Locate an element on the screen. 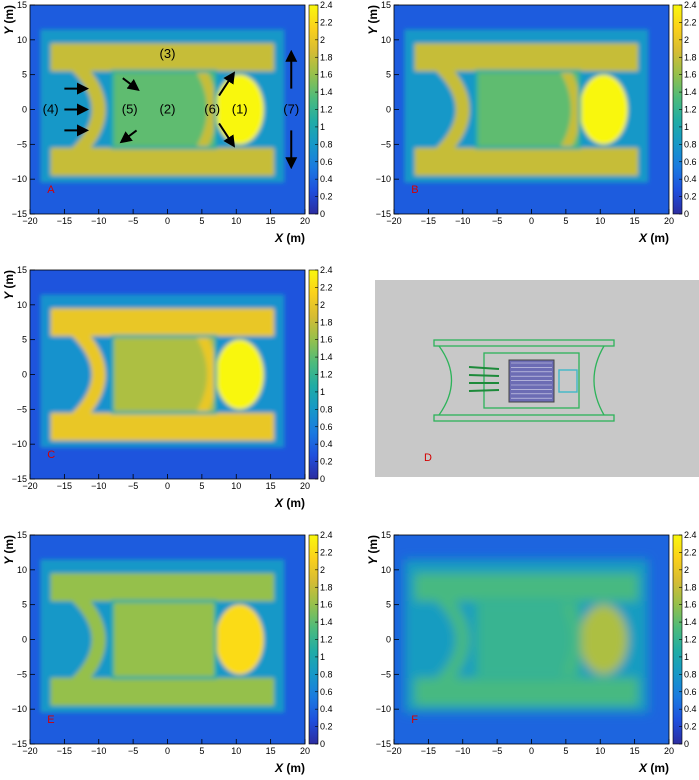 The width and height of the screenshot is (699, 780). device-wireframe is located at coordinates (524, 380).